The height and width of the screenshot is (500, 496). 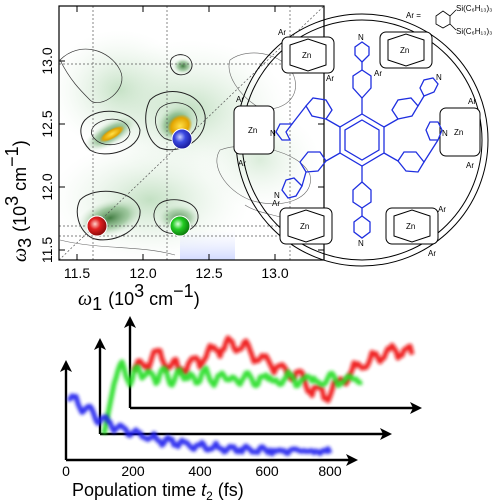 I want to click on y-tick-label: 11.5, so click(x=47, y=250).